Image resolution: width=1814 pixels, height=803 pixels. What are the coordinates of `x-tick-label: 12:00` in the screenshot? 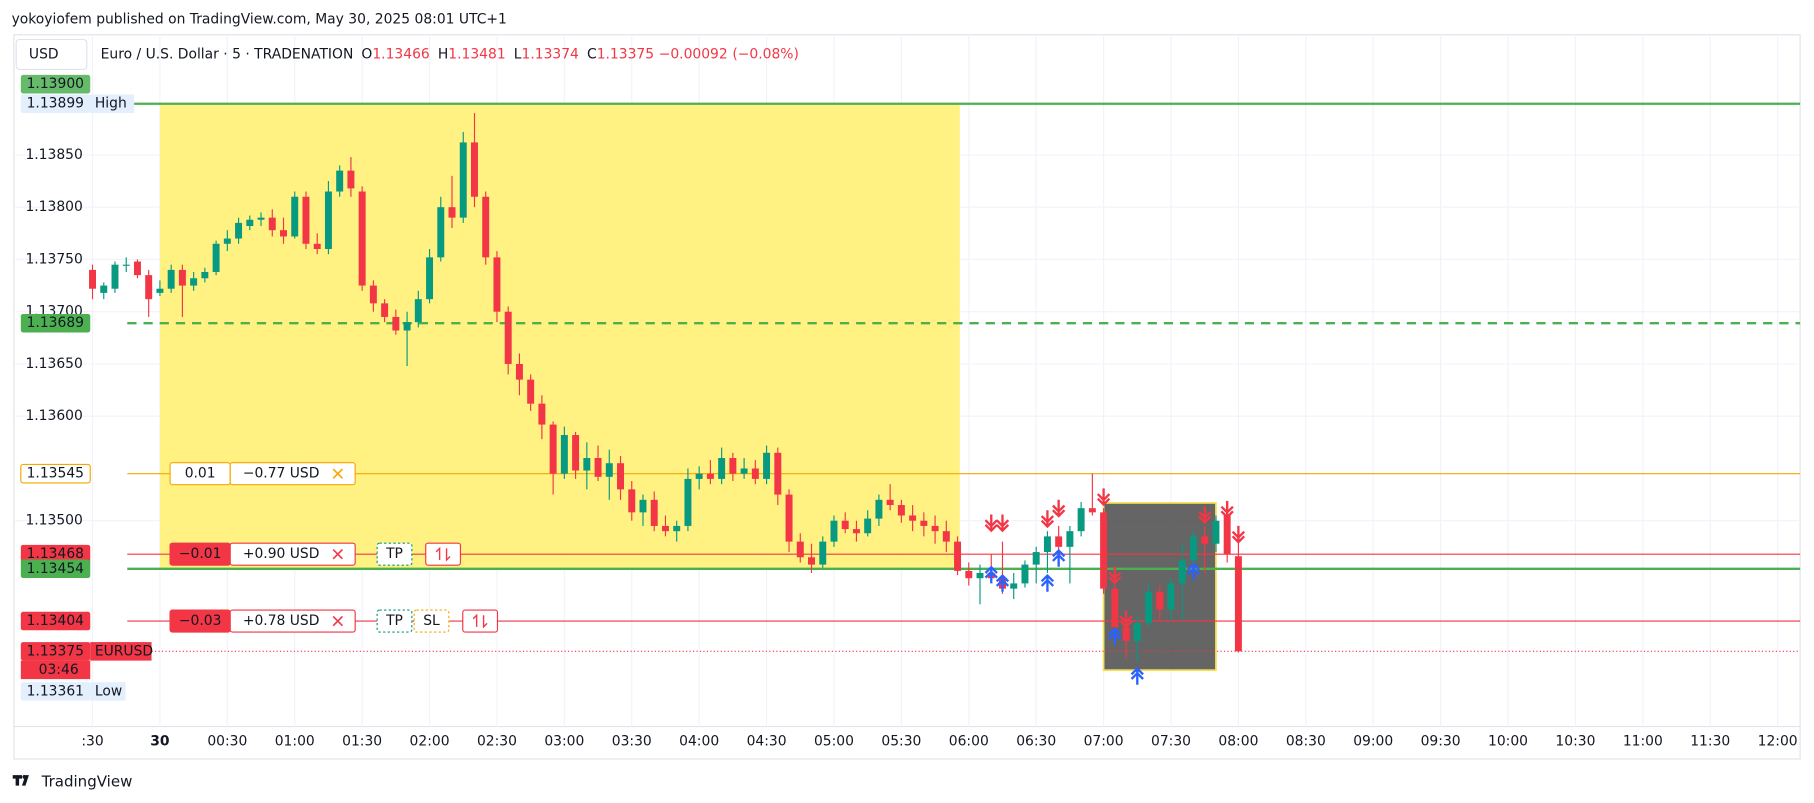 It's located at (1778, 742).